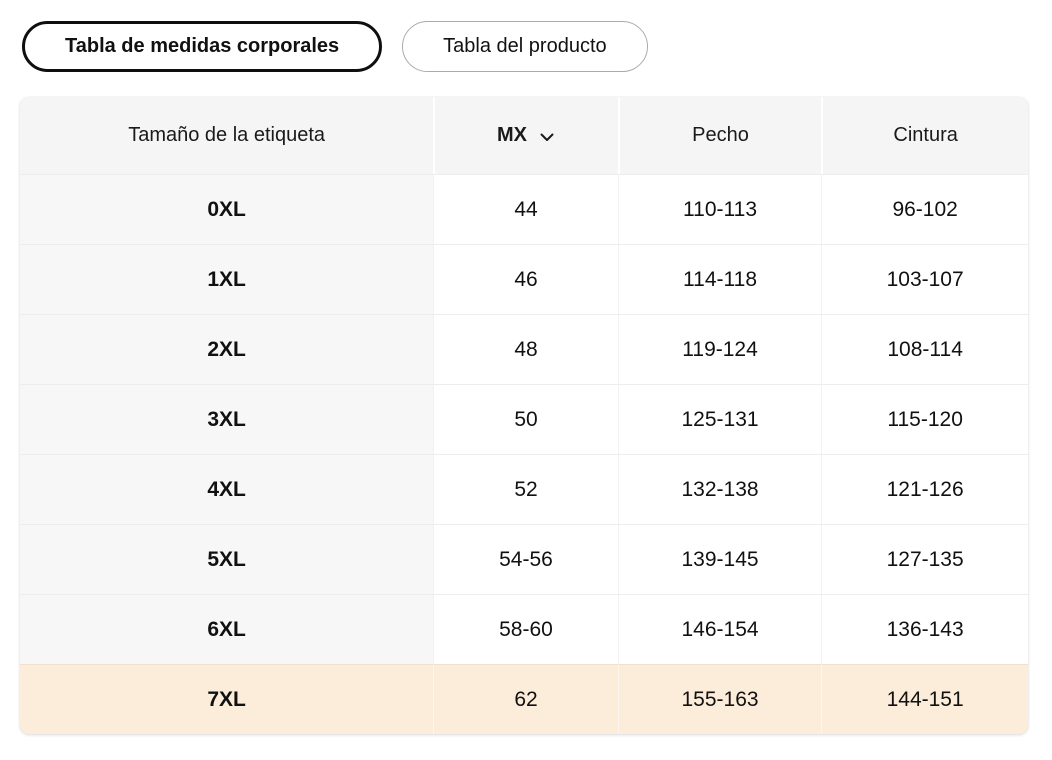 This screenshot has width=1052, height=760. What do you see at coordinates (719, 349) in the screenshot?
I see `chest-value: 119-124` at bounding box center [719, 349].